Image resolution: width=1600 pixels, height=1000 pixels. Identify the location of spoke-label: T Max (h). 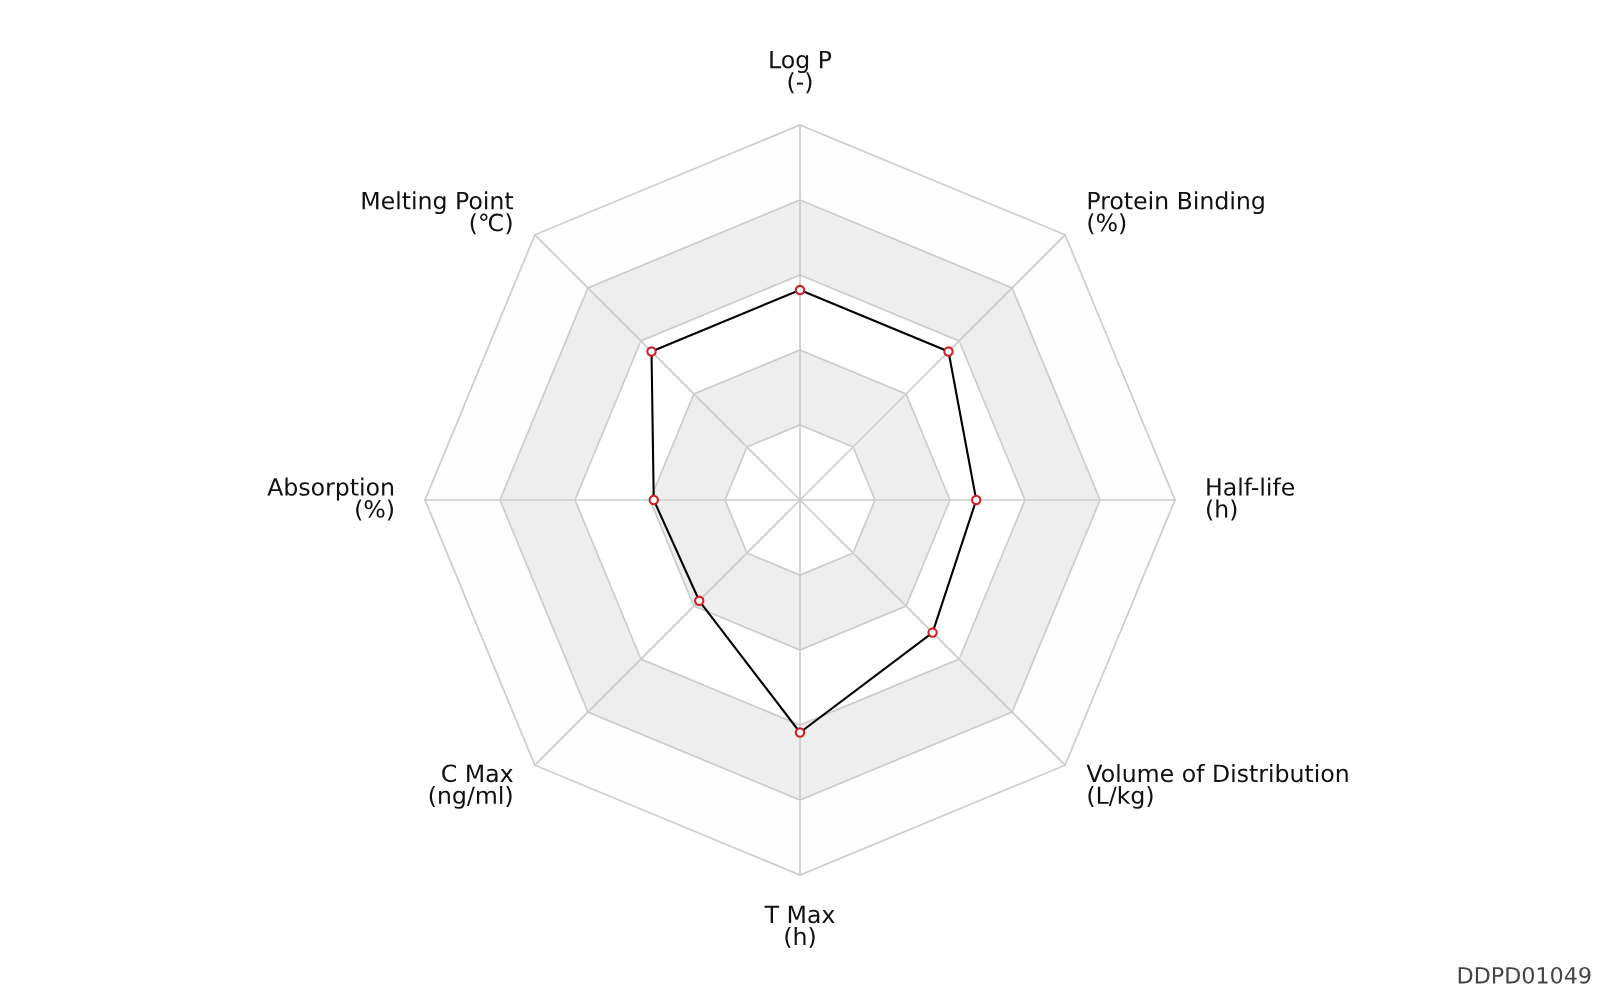
(799, 927).